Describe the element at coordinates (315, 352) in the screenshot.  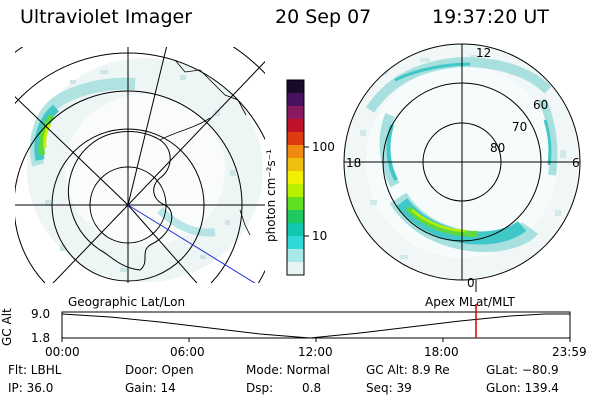
I see `alt-xtick-1200: 12:00` at that location.